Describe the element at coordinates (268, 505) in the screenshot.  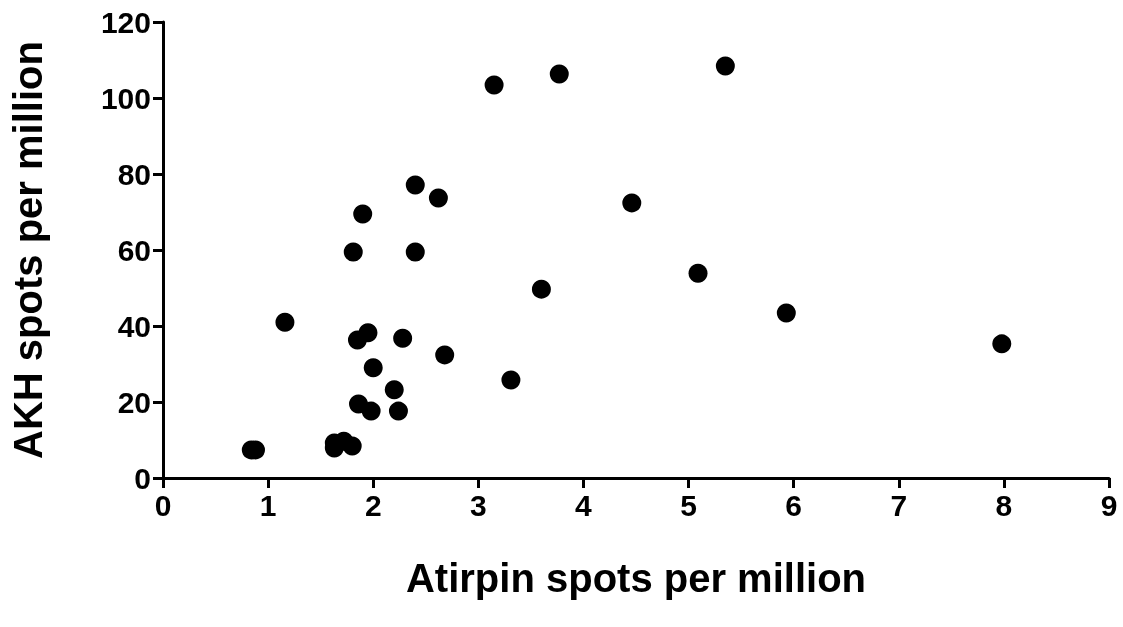
I see `x-tick-label: 1` at that location.